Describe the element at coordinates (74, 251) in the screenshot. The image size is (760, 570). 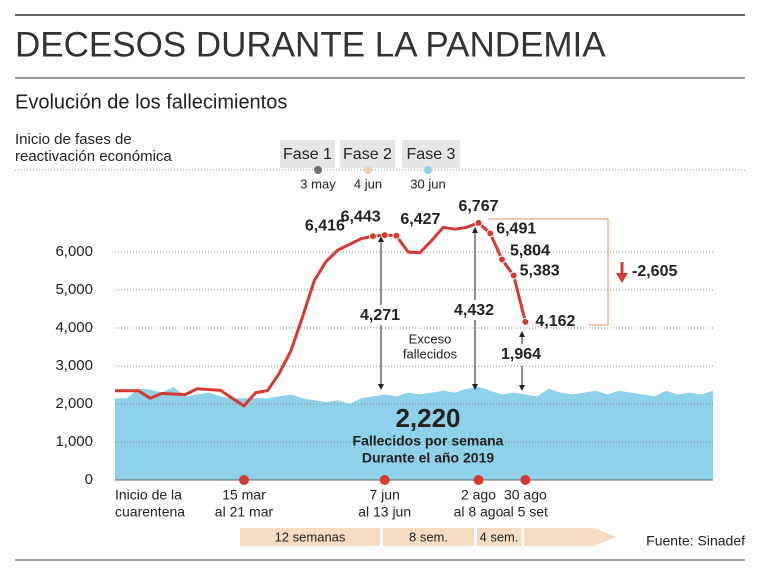
I see `y-tick-label: 6,000` at that location.